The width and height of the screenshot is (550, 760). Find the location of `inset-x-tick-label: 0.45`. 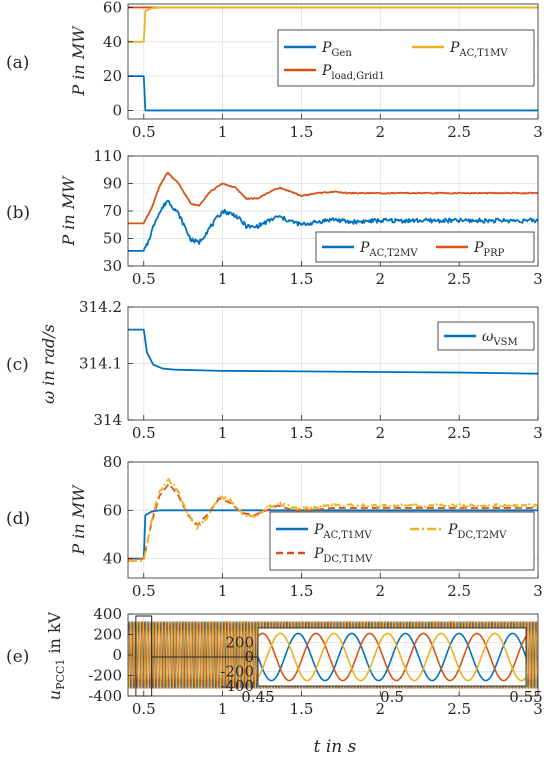

inset-x-tick-label: 0.45 is located at coordinates (257, 697).